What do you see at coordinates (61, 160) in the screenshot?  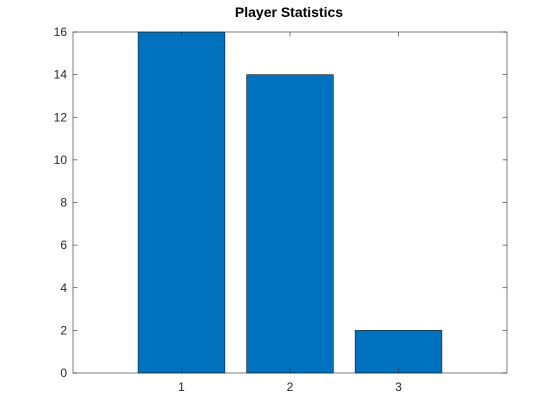 I see `y-tick-label: 10` at bounding box center [61, 160].